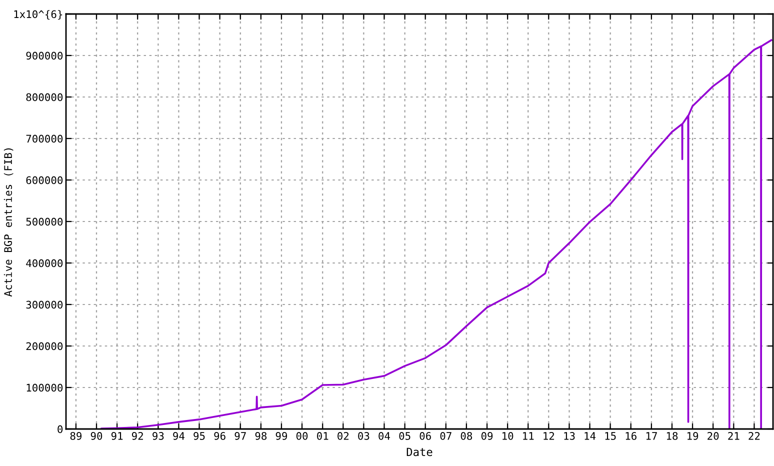 This screenshot has height=466, width=774. Describe the element at coordinates (44, 304) in the screenshot. I see `y-tick-label: 300000` at that location.